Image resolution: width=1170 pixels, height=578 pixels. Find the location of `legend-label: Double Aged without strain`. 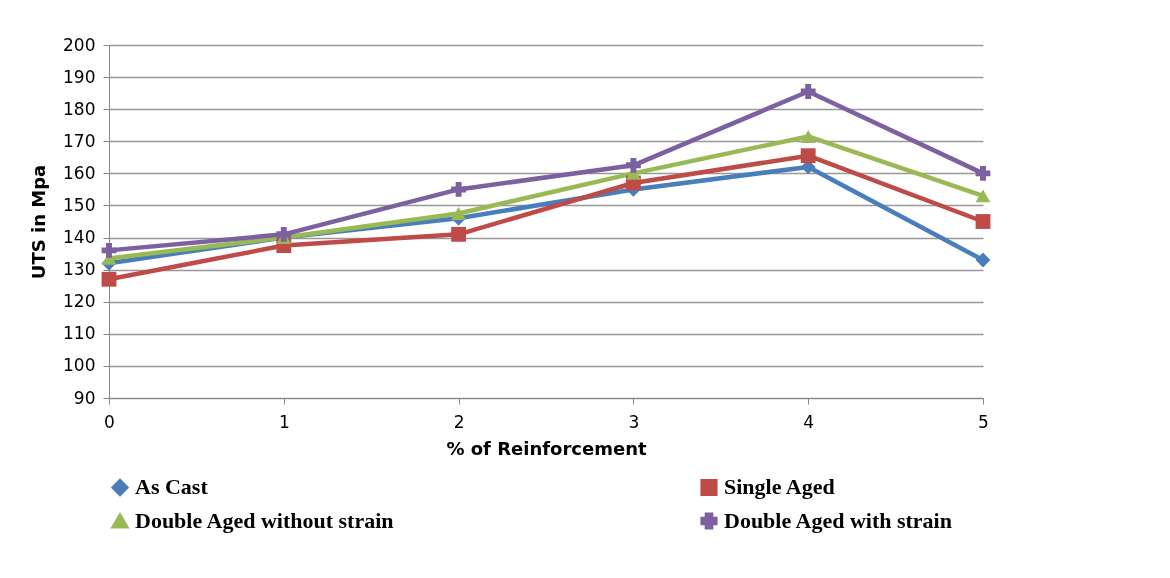

legend-label: Double Aged without strain is located at coordinates (264, 520).